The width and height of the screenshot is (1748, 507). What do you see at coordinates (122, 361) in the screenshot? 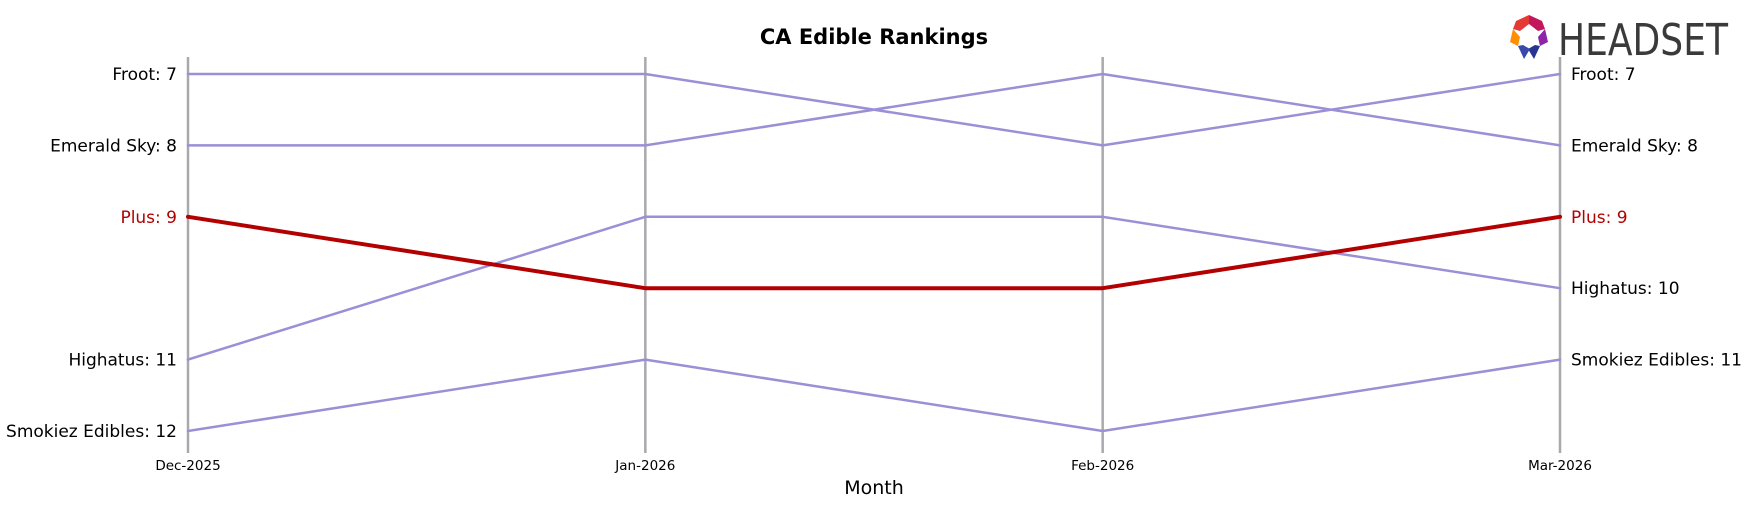
I see `series-start-label: Highatus: 11` at bounding box center [122, 361].